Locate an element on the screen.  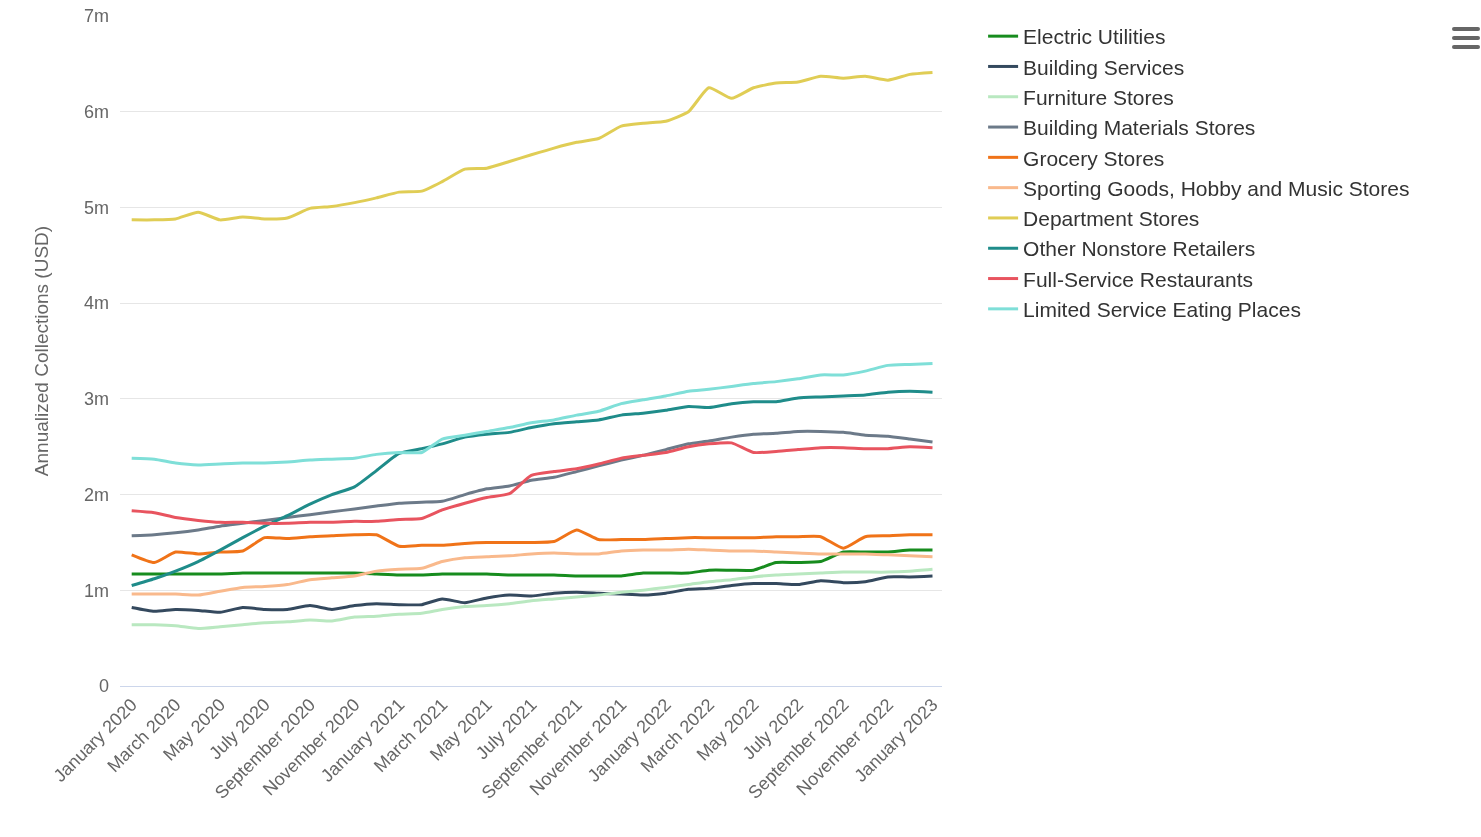
y-tick-label: 1m is located at coordinates (96, 590).